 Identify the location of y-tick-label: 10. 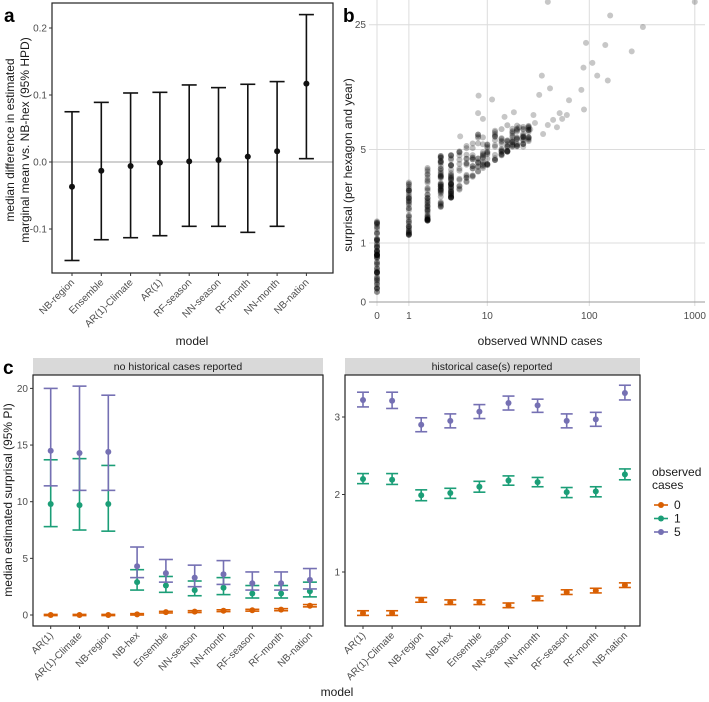
(23, 502).